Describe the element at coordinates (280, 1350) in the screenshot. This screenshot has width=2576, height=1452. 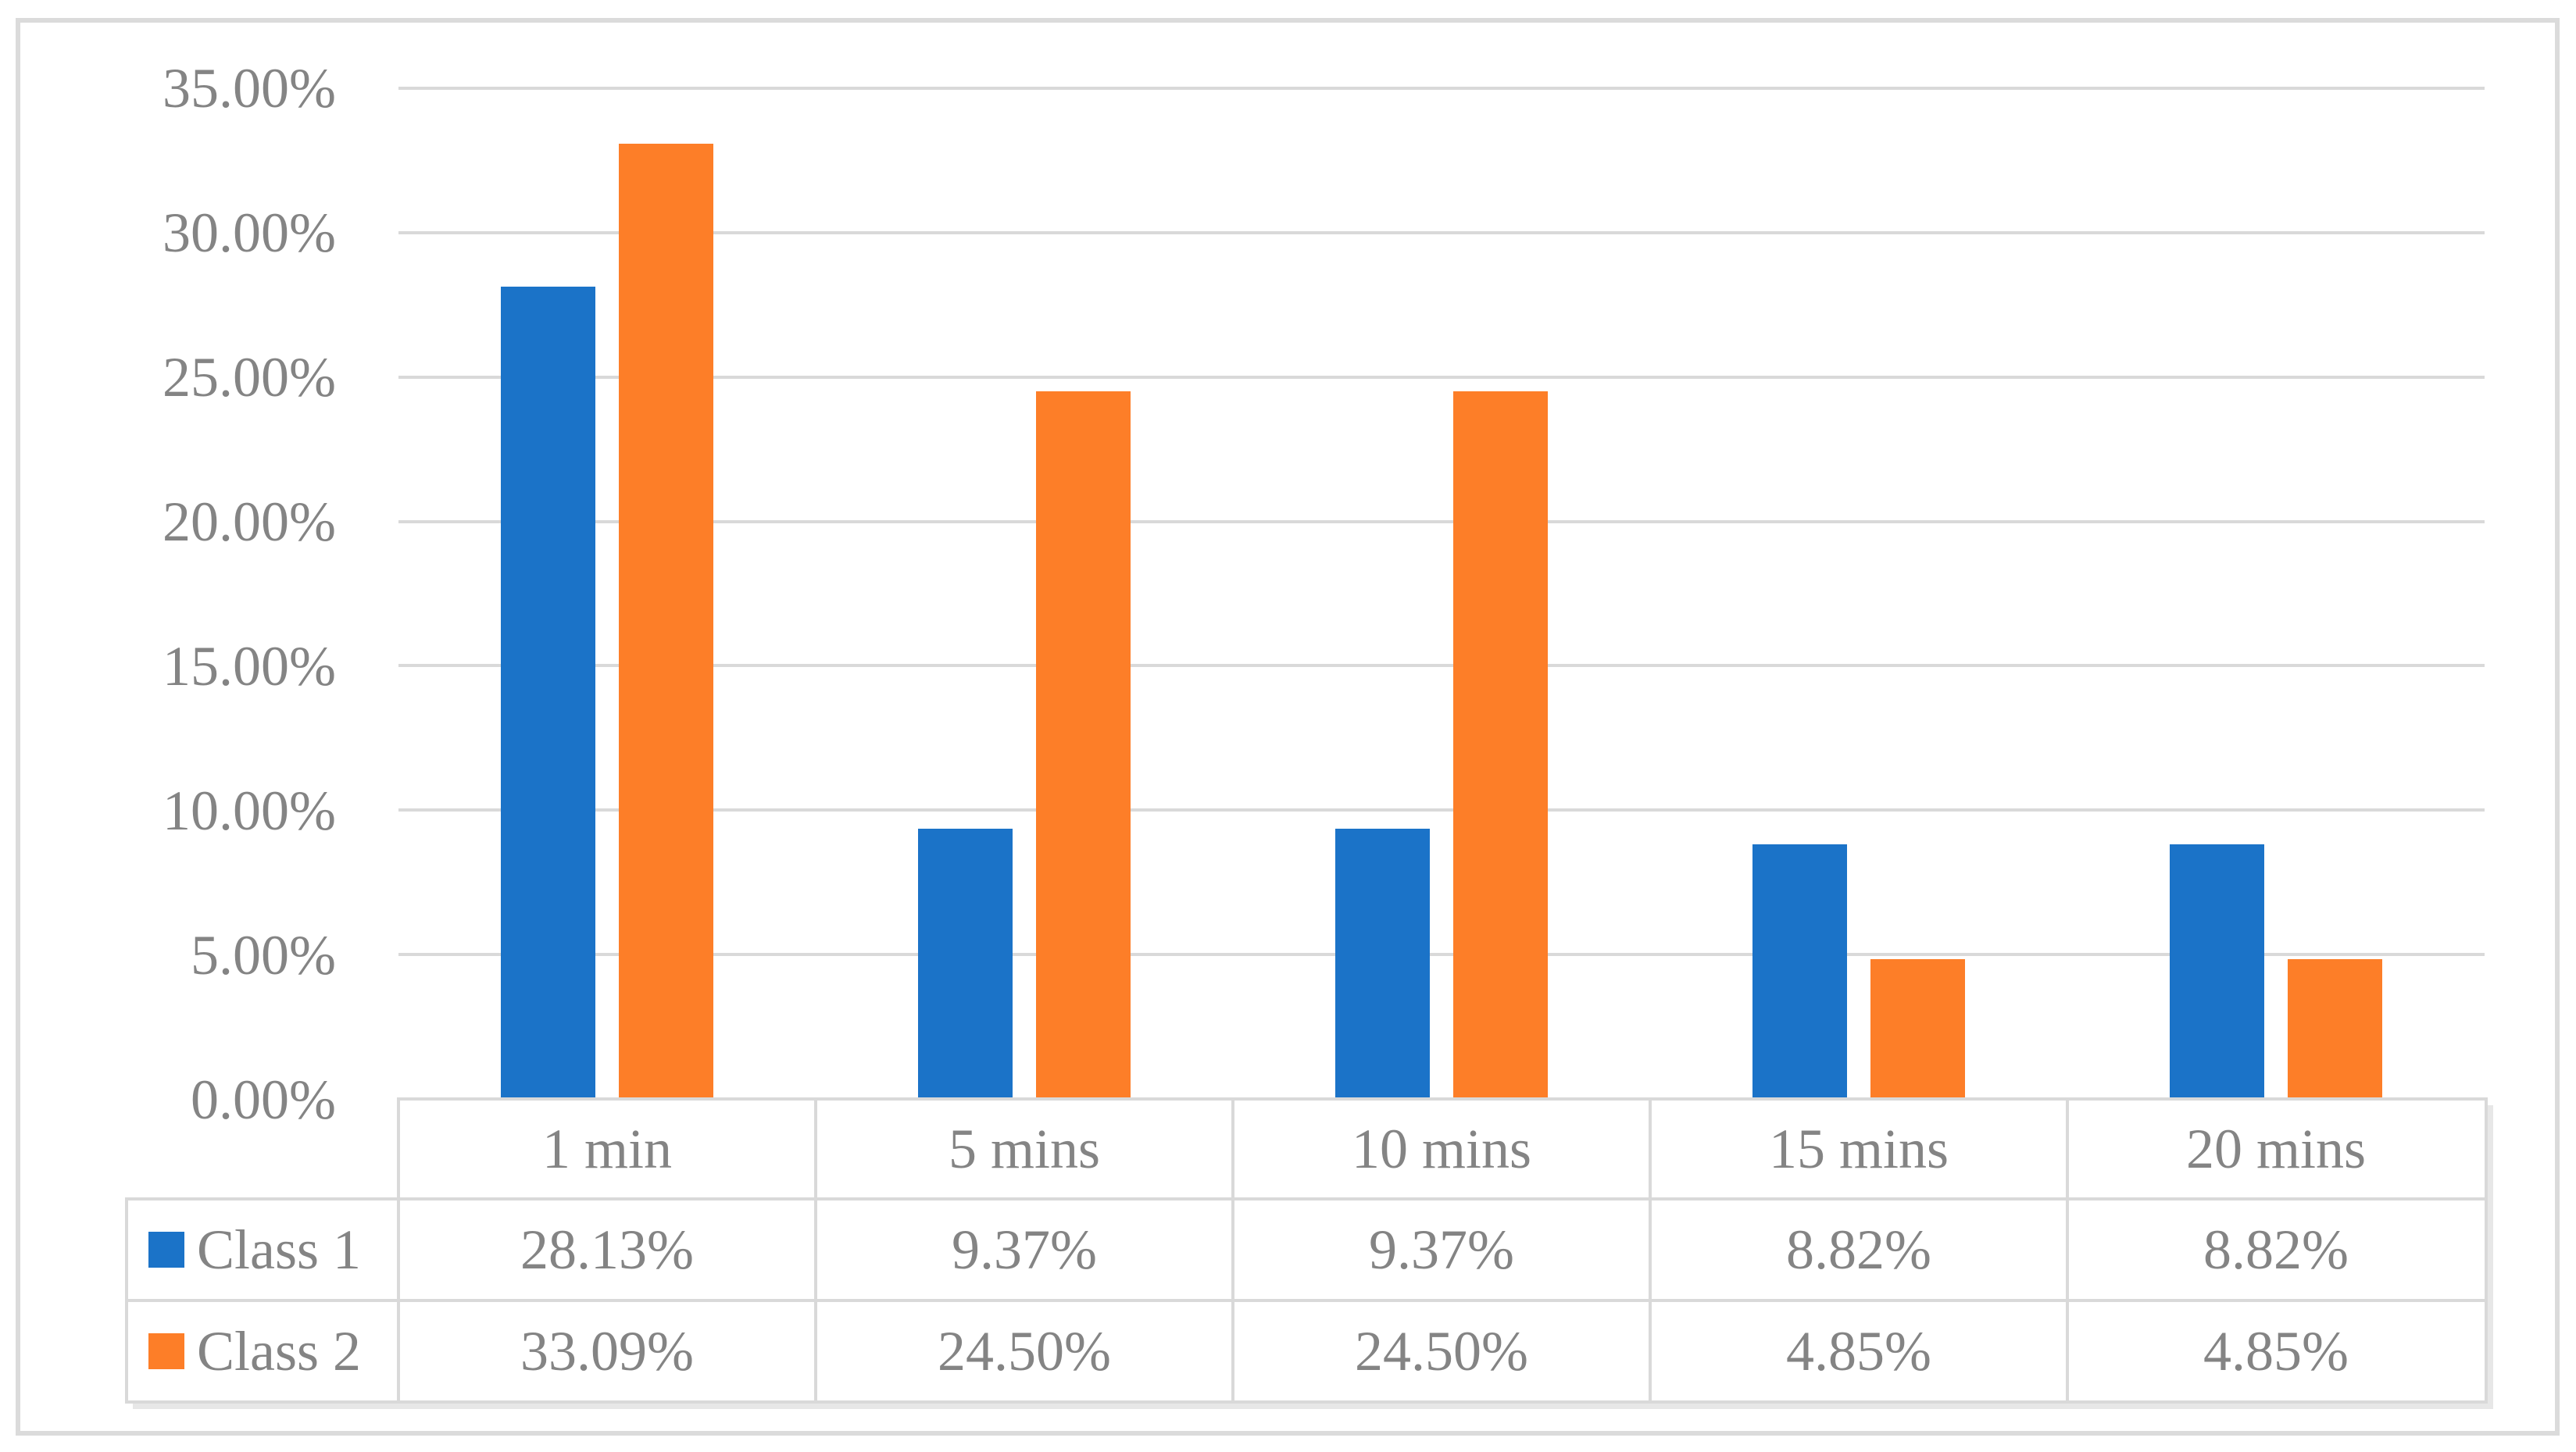
I see `legend-label-class2: Class 2` at that location.